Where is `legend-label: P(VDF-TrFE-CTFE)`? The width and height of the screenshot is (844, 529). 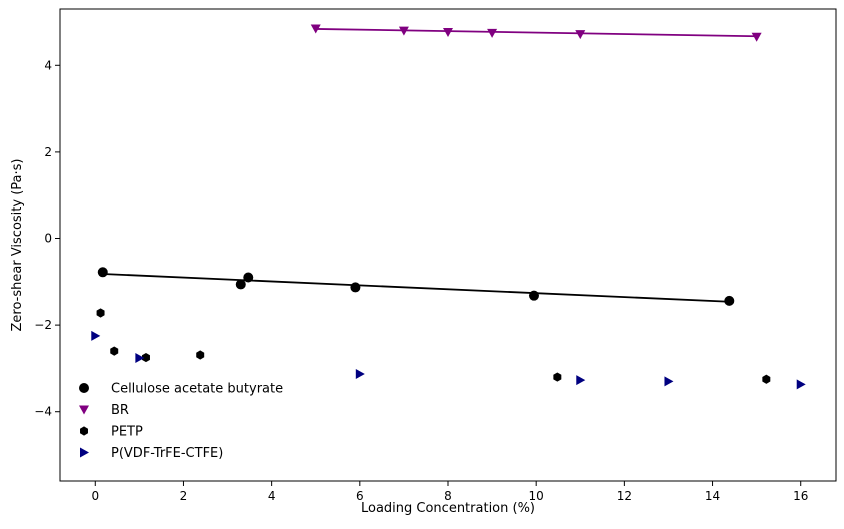
legend-label: P(VDF-TrFE-CTFE) is located at coordinates (167, 453).